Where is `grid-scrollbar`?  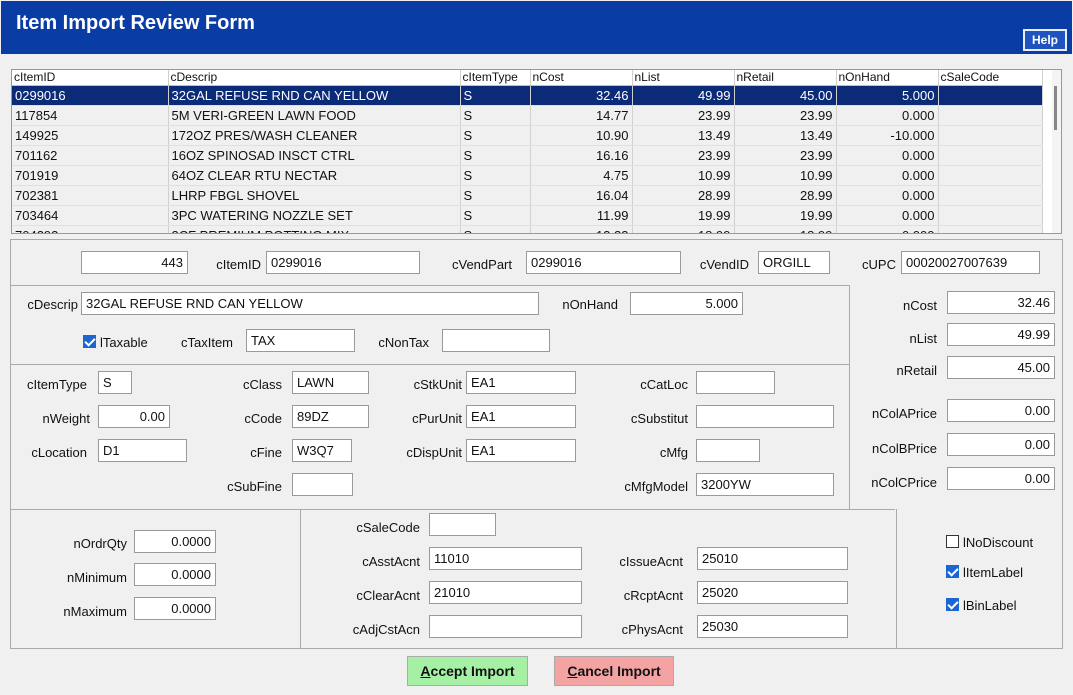
grid-scrollbar is located at coordinates (1056, 151).